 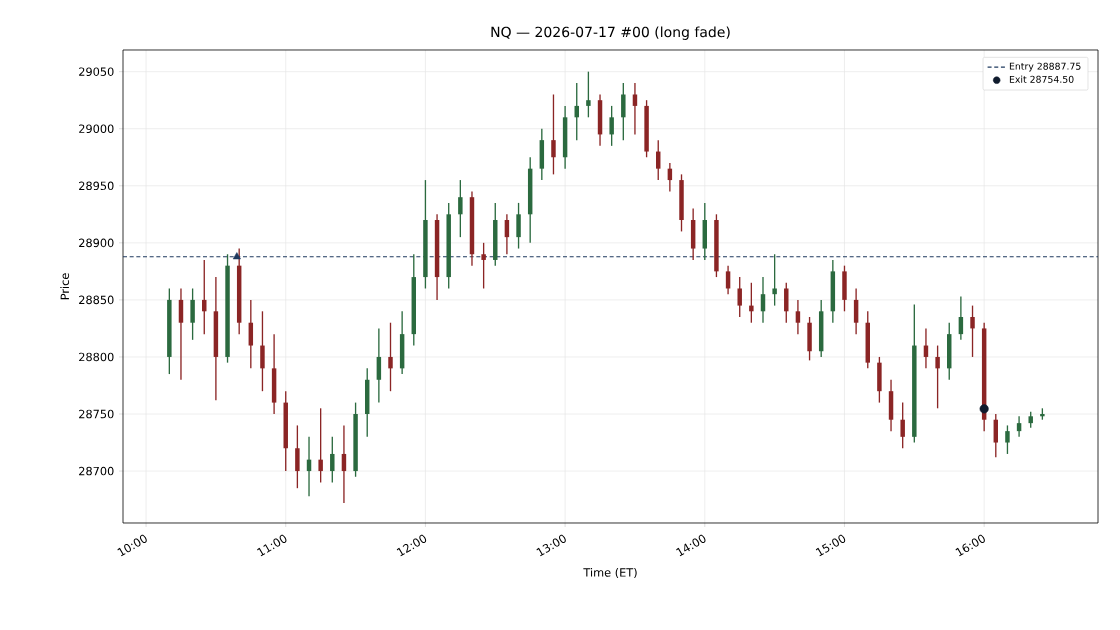 I want to click on y-axis-title: Price, so click(x=65, y=286).